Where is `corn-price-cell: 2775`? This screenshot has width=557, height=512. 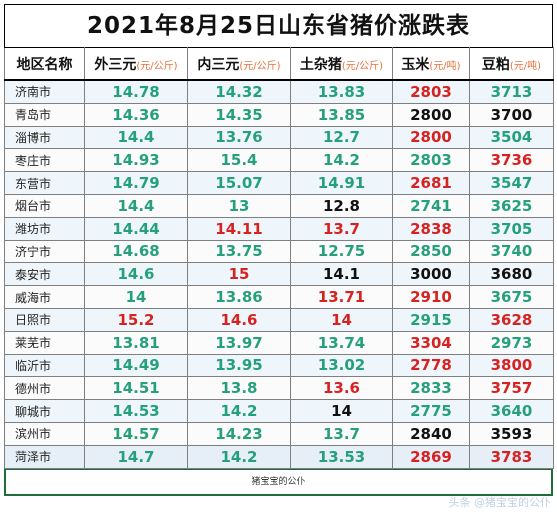
corn-price-cell: 2775 is located at coordinates (431, 411).